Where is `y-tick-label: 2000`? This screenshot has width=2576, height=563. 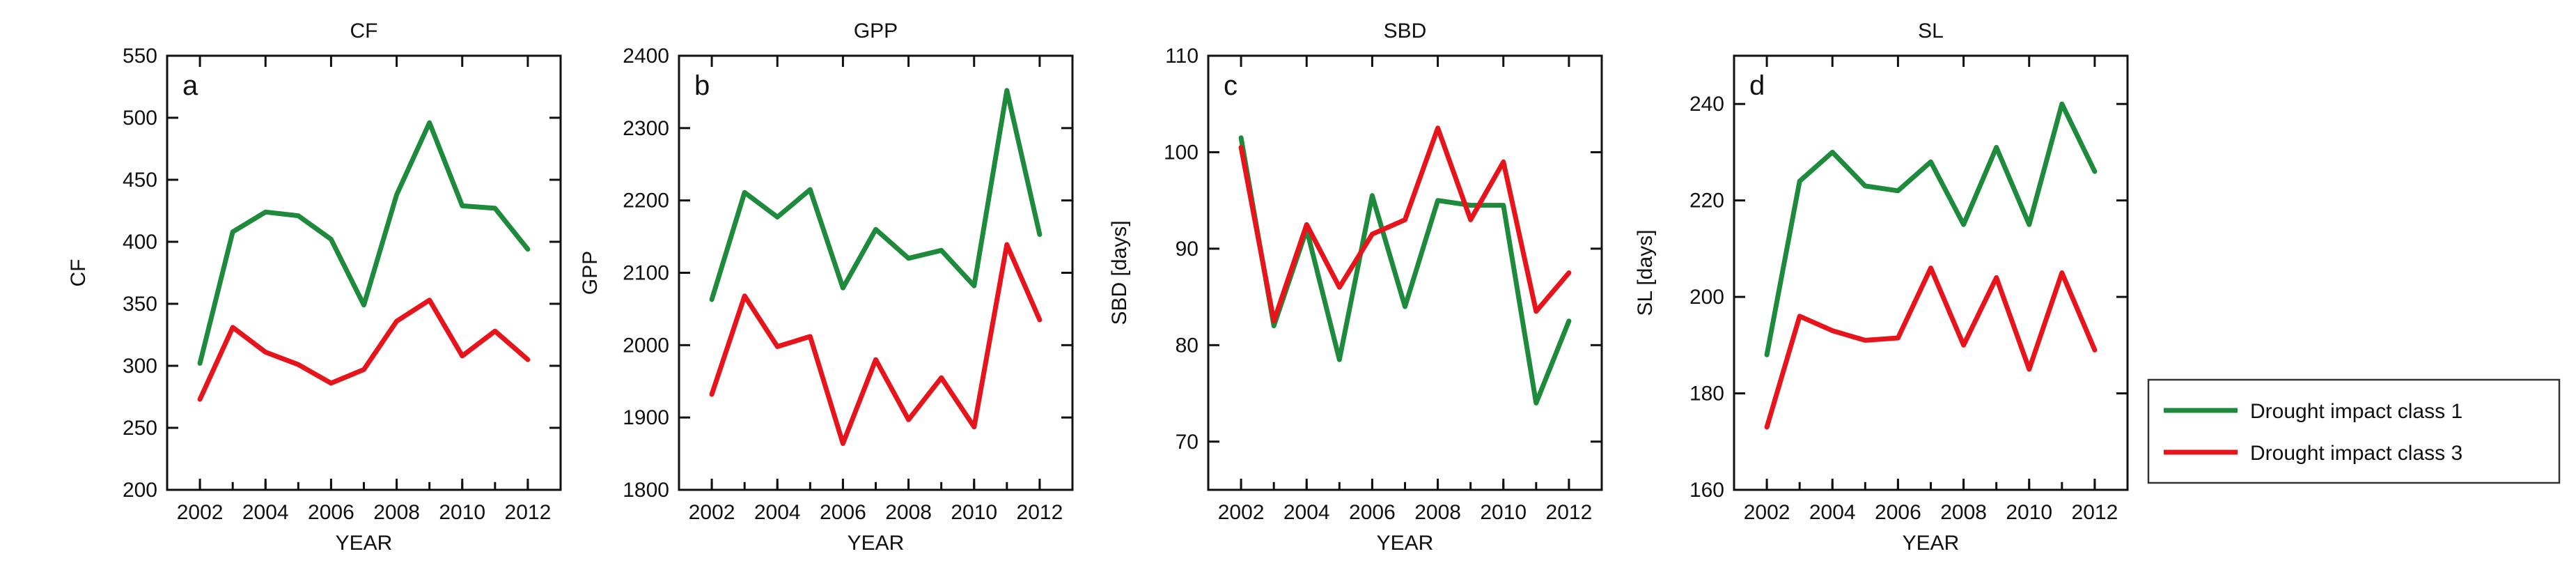
y-tick-label: 2000 is located at coordinates (646, 345).